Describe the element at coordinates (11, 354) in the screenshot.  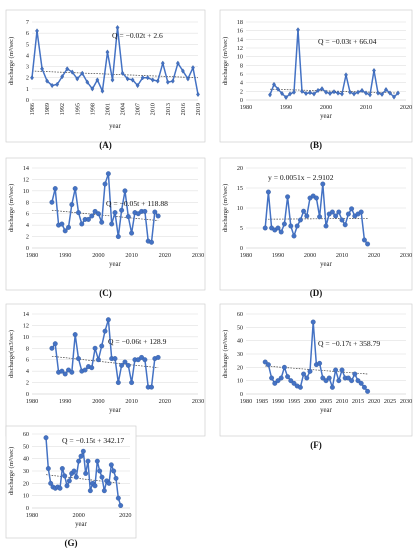
I see `y-axis-title: discharge(m3/sec)` at that location.